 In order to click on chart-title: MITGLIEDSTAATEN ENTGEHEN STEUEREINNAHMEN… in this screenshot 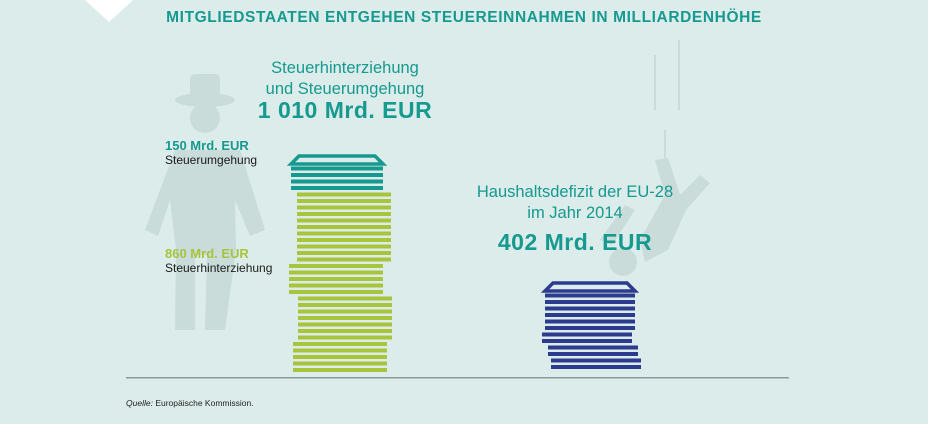, I will do `click(464, 17)`.